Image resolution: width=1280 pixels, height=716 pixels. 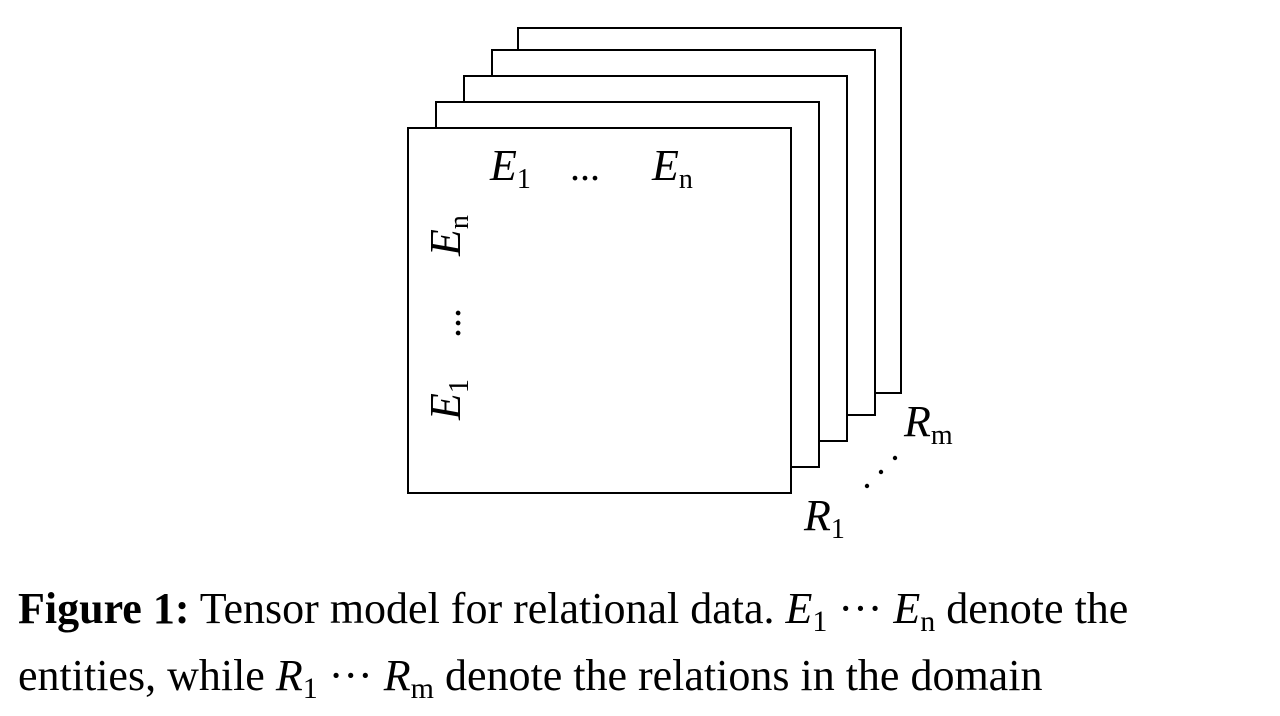 What do you see at coordinates (881, 472) in the screenshot?
I see `depth-label-dots` at bounding box center [881, 472].